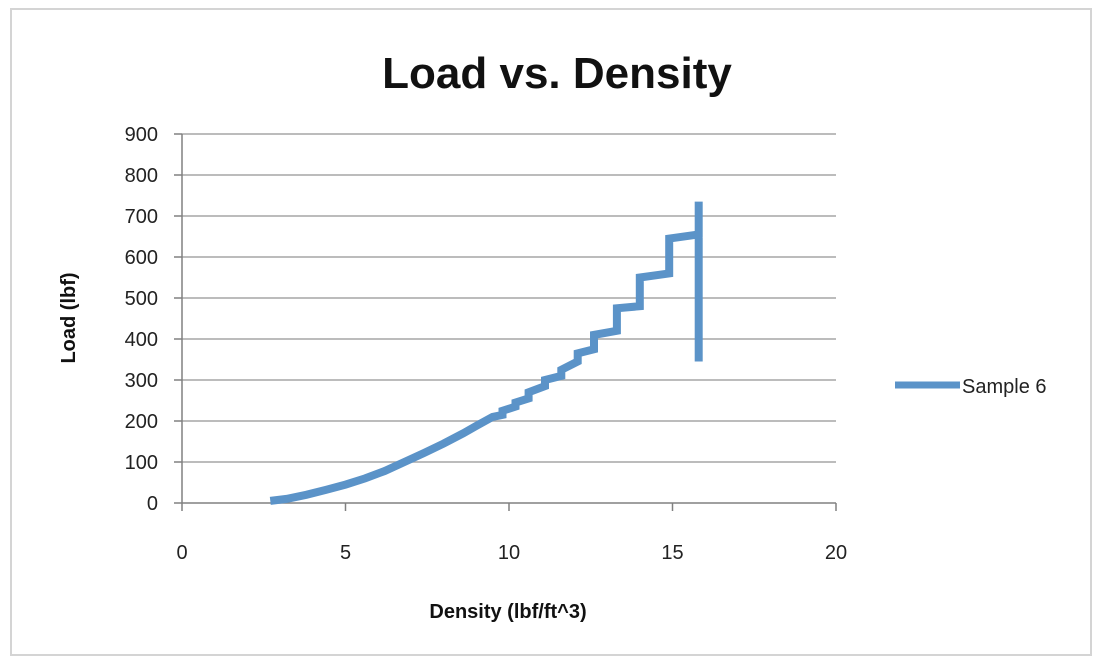 This screenshot has height=662, width=1097. I want to click on x-axis-title: Density (lbf/ft^3), so click(507, 612).